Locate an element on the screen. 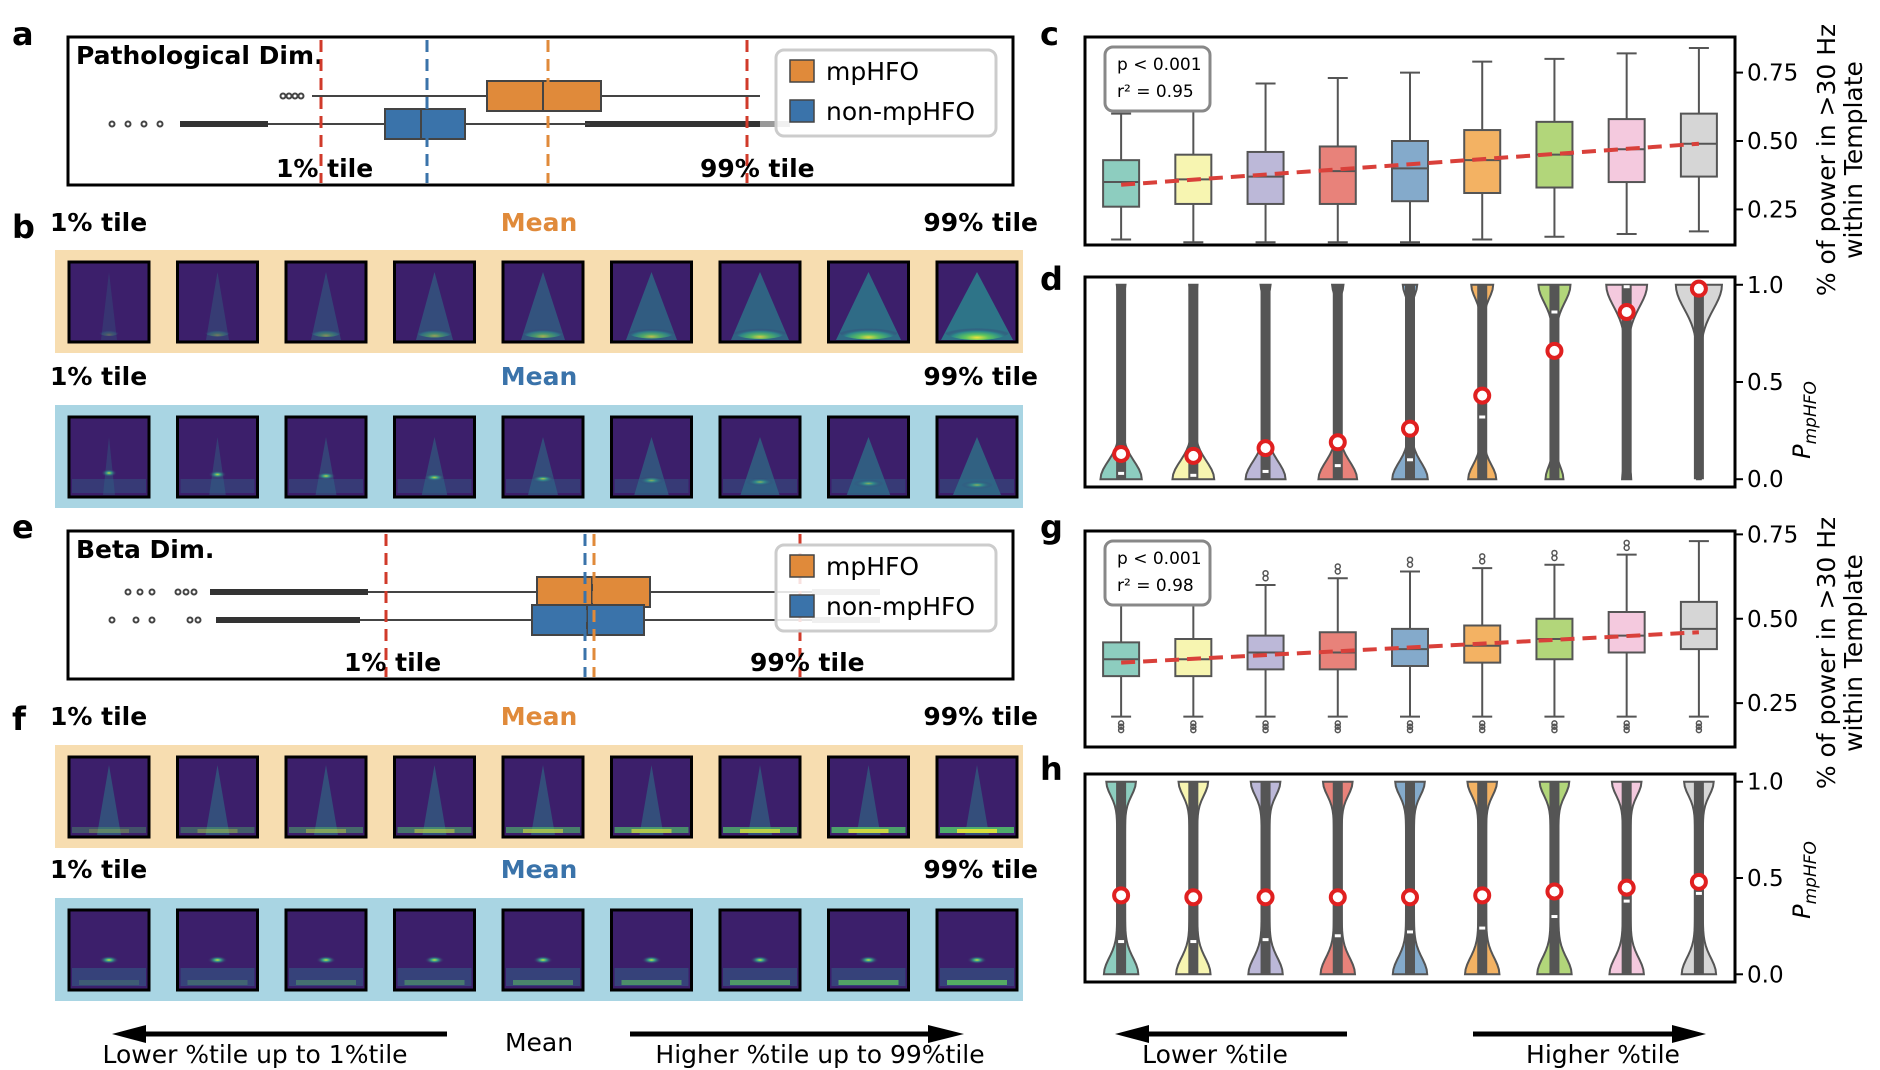 This screenshot has height=1070, width=1880. bottom-right-axis: Lower %tile Higher %tile is located at coordinates (1410, 1047).